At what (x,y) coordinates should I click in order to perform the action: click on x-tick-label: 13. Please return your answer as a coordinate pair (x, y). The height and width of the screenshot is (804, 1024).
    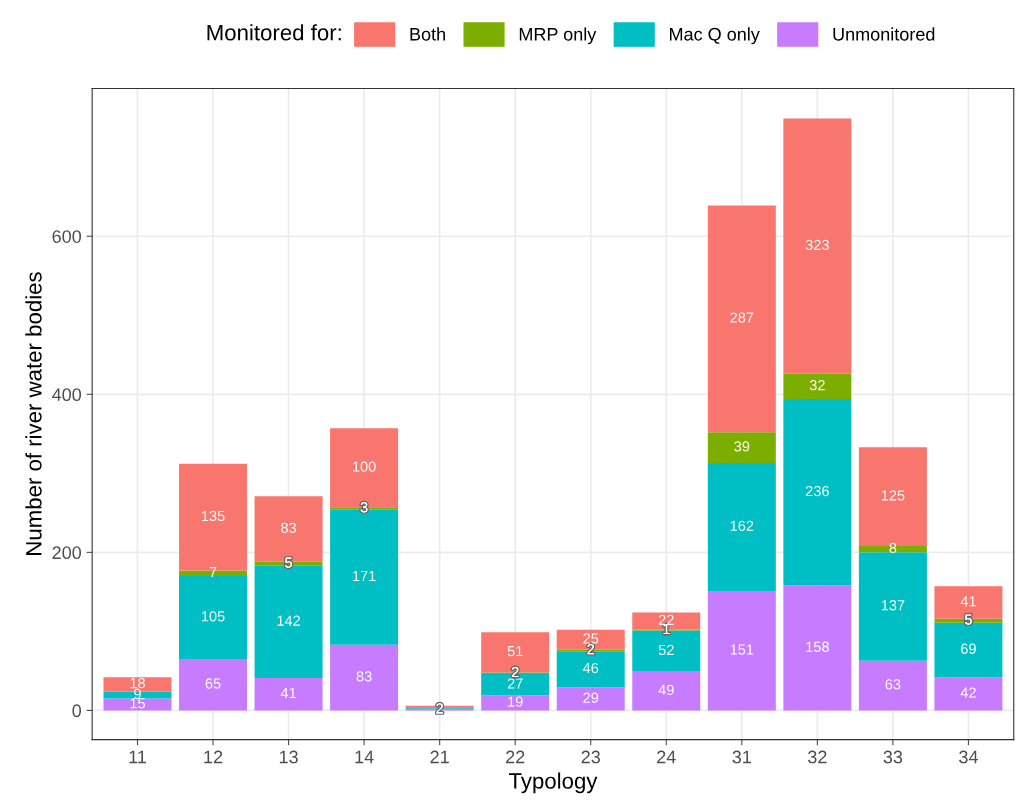
    Looking at the image, I should click on (288, 757).